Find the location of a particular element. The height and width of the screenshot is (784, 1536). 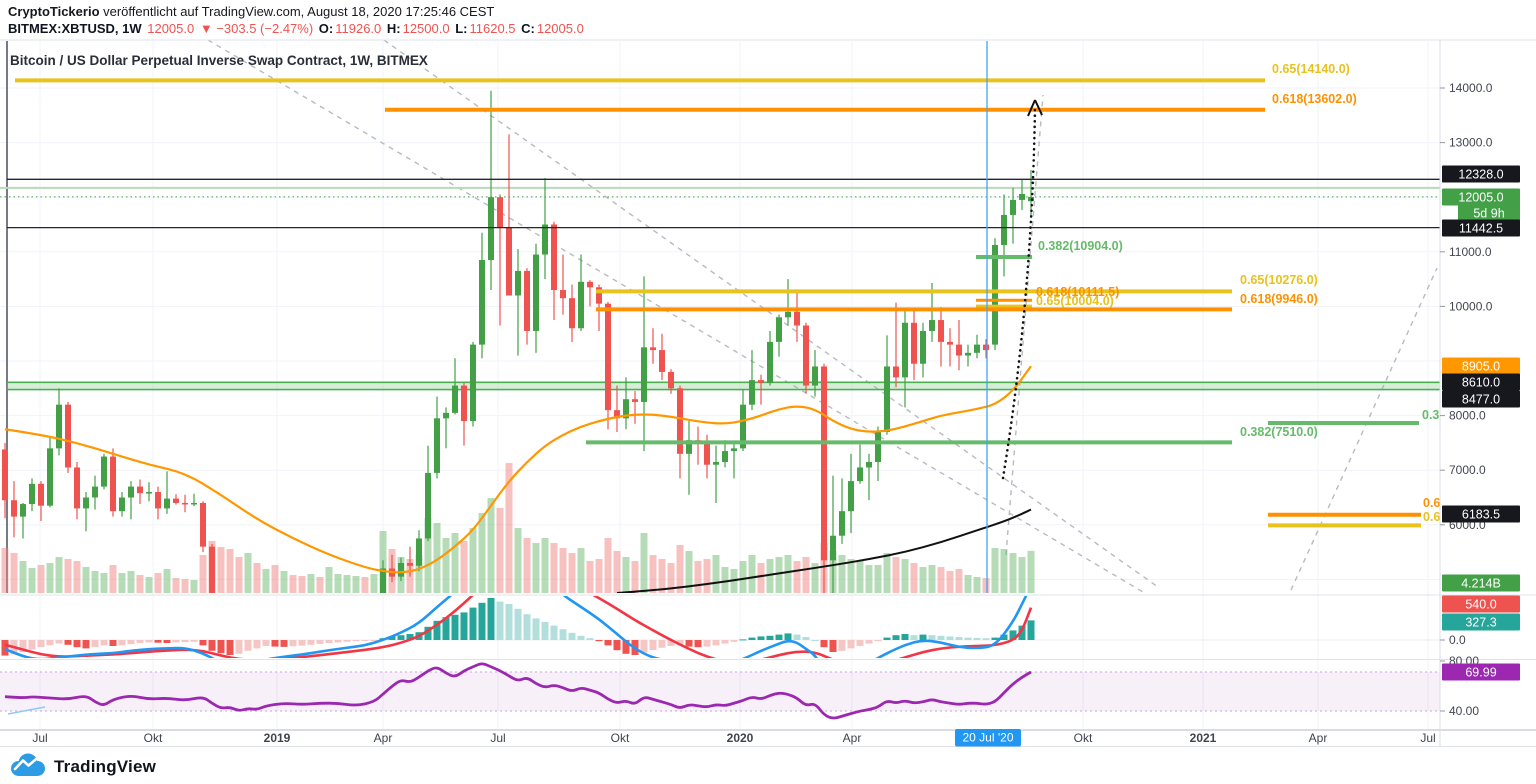

price-badge-label: 8905.0 is located at coordinates (1481, 367).